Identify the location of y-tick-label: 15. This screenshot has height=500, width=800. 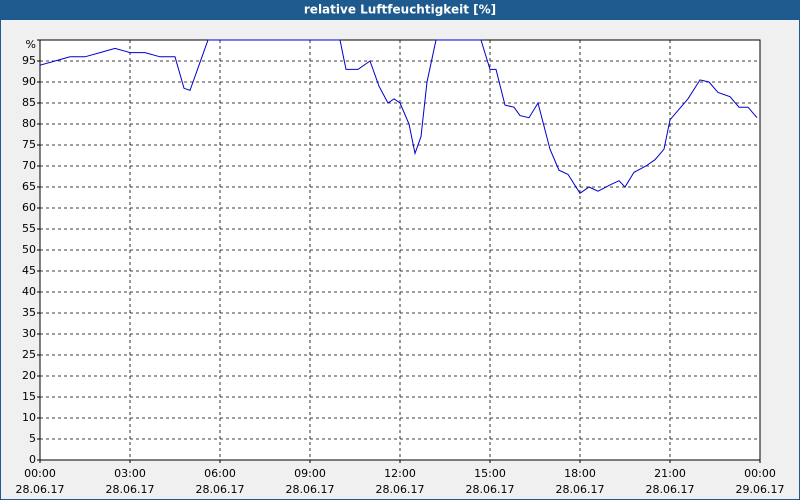
(29, 396).